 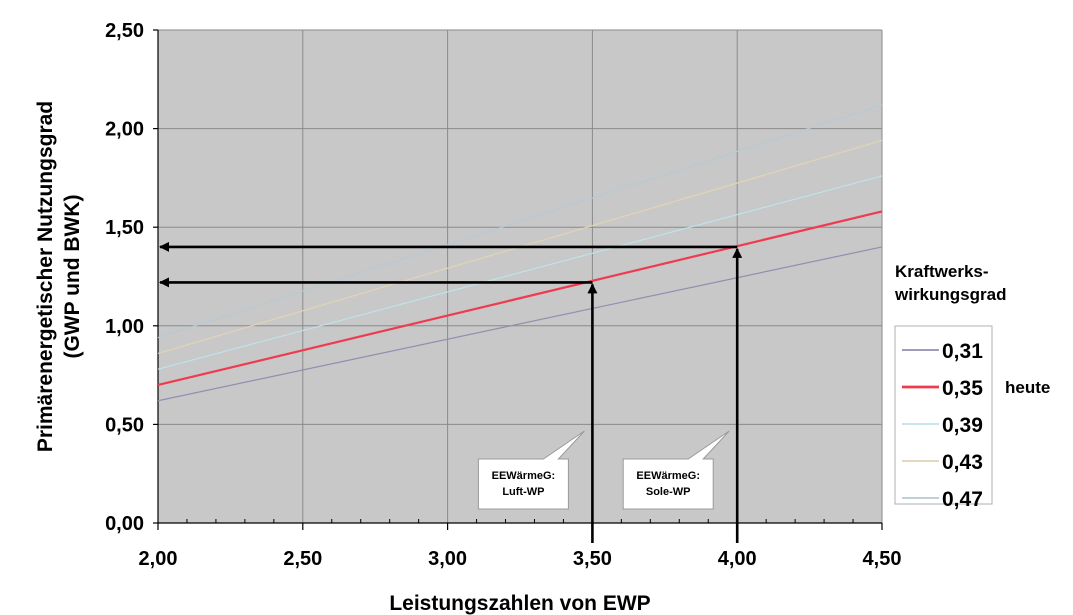 What do you see at coordinates (45, 276) in the screenshot?
I see `y-axis-title-line: Primärenergetischer Nutzungsgrad` at bounding box center [45, 276].